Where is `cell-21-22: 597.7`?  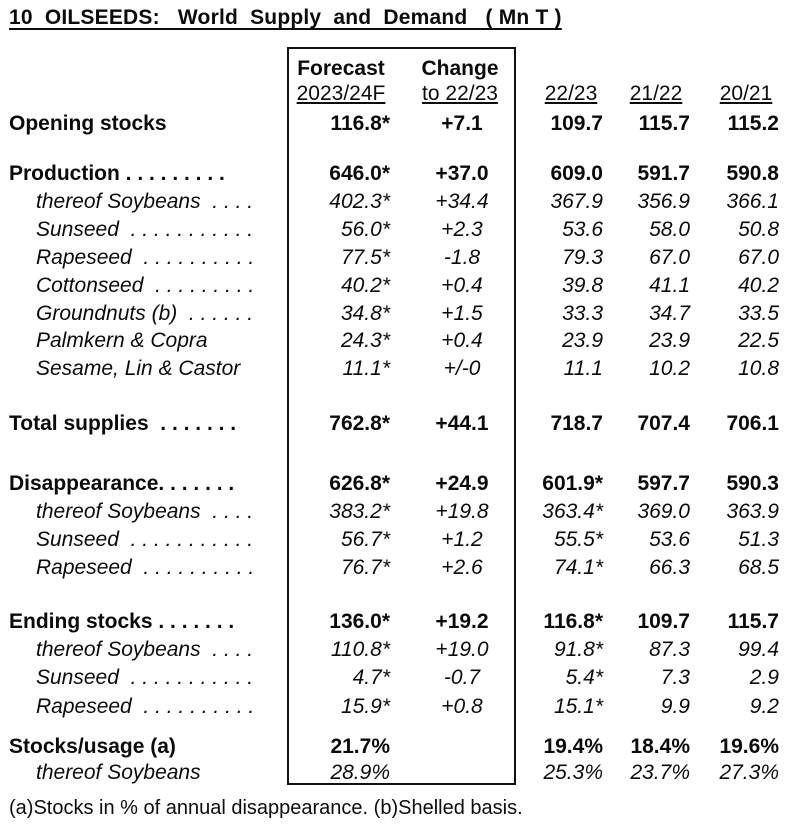 cell-21-22: 597.7 is located at coordinates (663, 483).